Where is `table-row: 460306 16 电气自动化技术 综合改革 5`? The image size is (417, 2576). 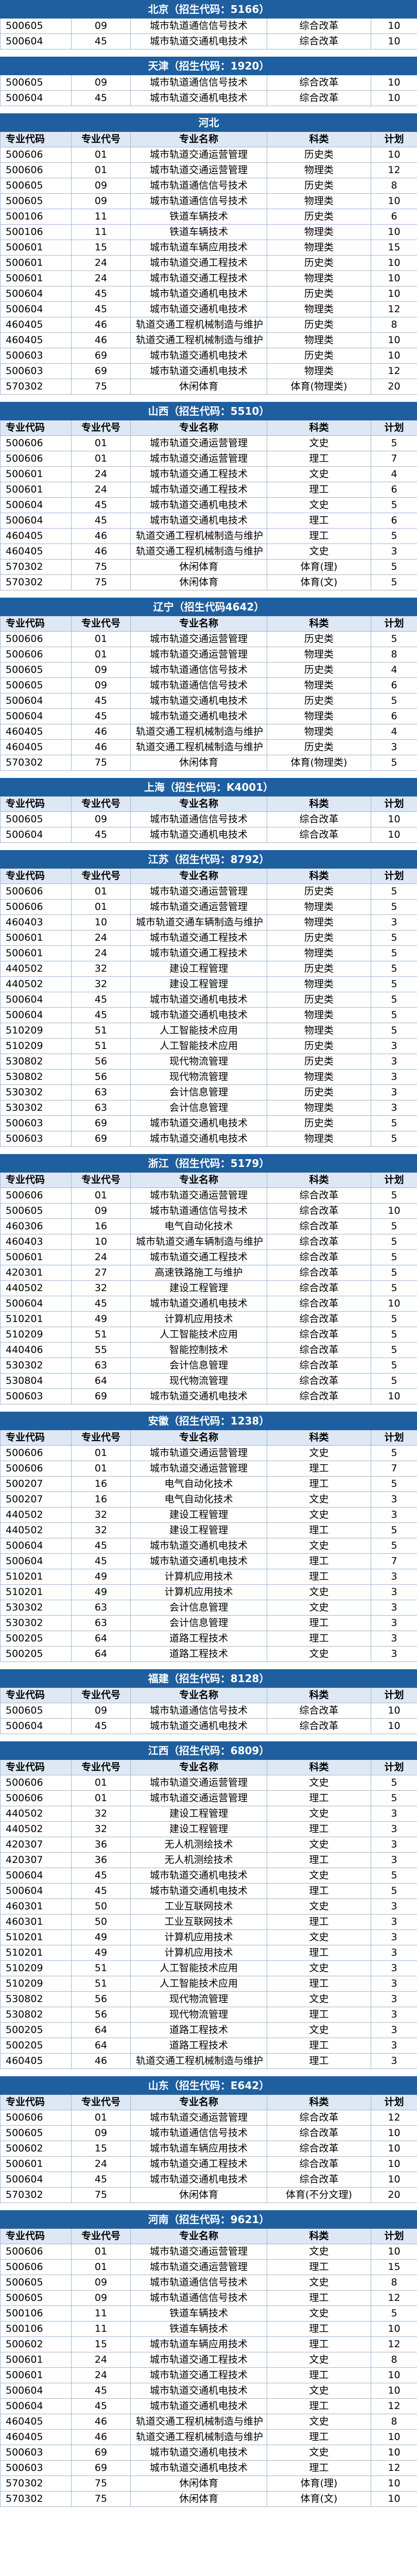
table-row: 460306 16 电气自动化技术 综合改革 5 is located at coordinates (208, 1226).